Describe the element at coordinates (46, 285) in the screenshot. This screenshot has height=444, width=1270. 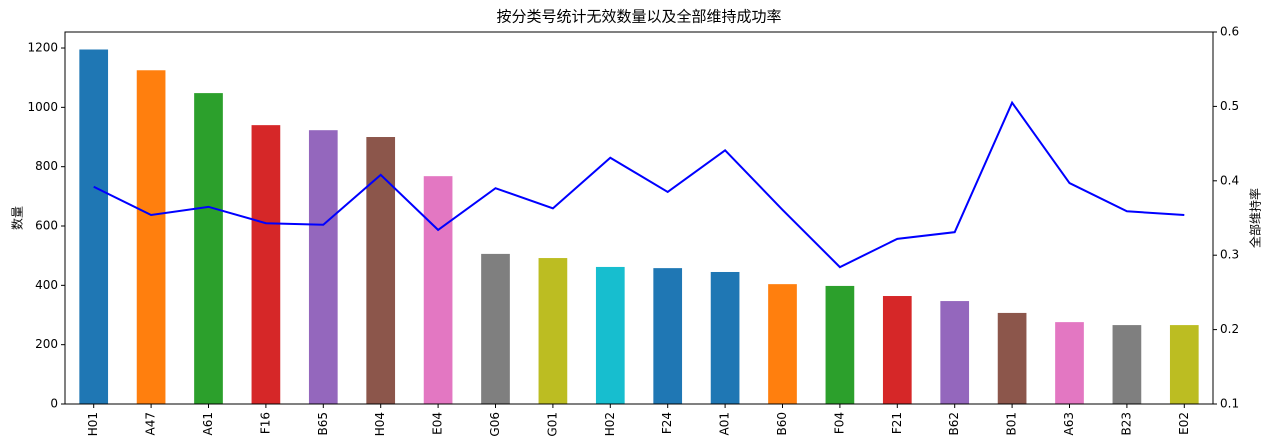
I see `y-tick-label: 400` at that location.